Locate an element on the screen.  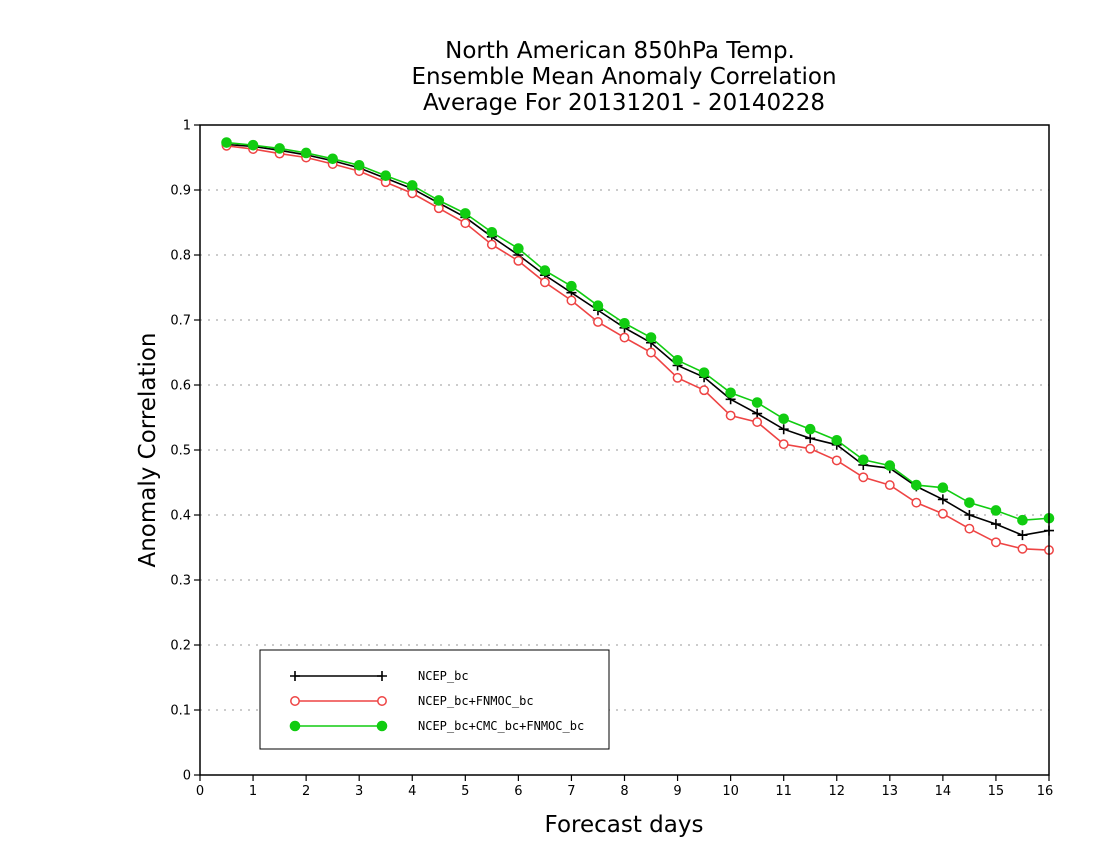
x-tick-label: 12 is located at coordinates (836, 791).